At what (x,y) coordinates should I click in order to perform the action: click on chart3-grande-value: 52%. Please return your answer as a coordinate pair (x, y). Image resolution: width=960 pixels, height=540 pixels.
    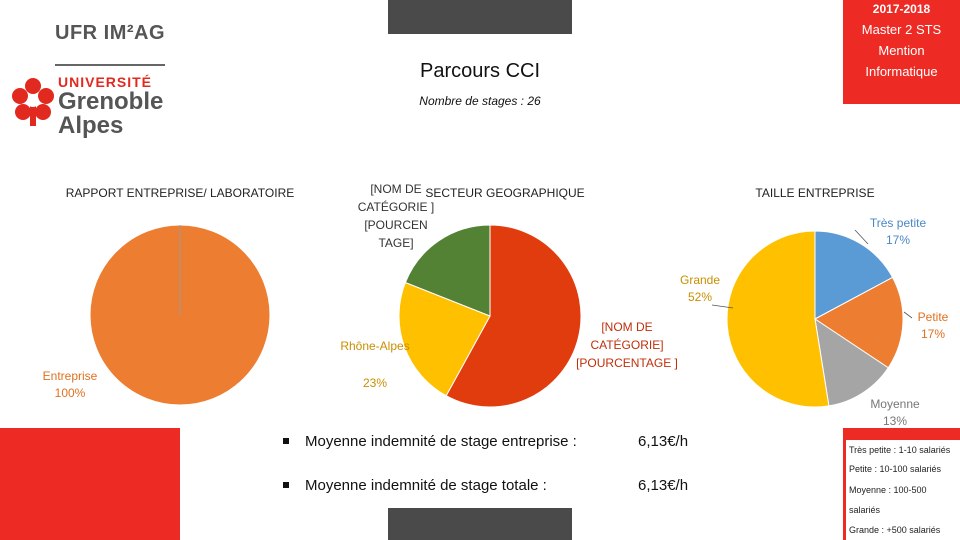
    Looking at the image, I should click on (700, 297).